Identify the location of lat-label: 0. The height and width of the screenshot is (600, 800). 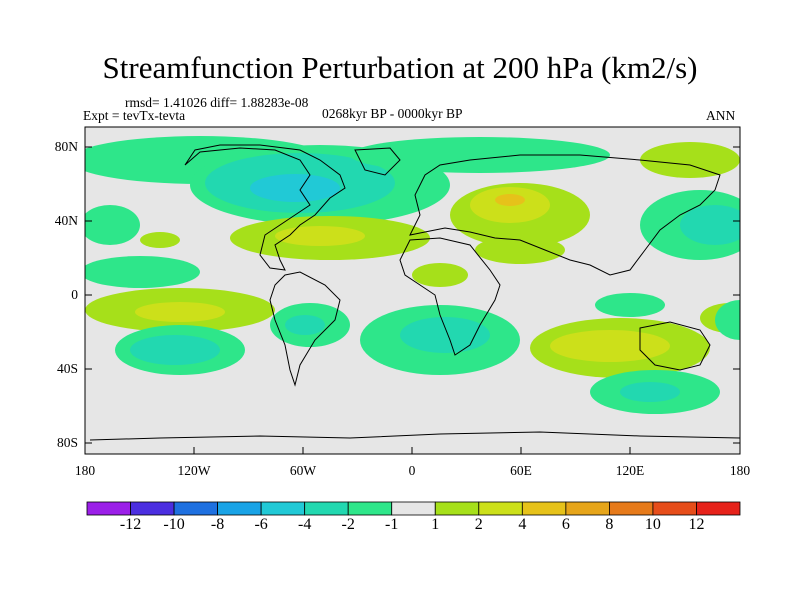
(74, 294).